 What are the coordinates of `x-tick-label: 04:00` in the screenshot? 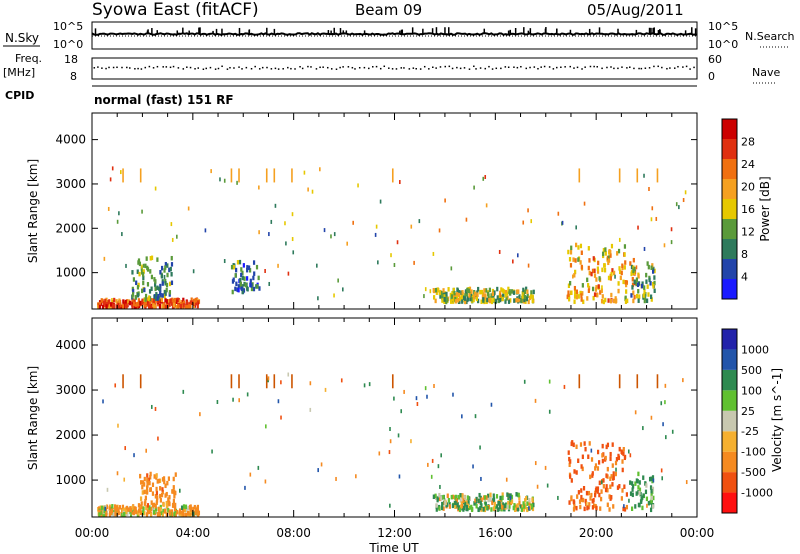 It's located at (193, 533).